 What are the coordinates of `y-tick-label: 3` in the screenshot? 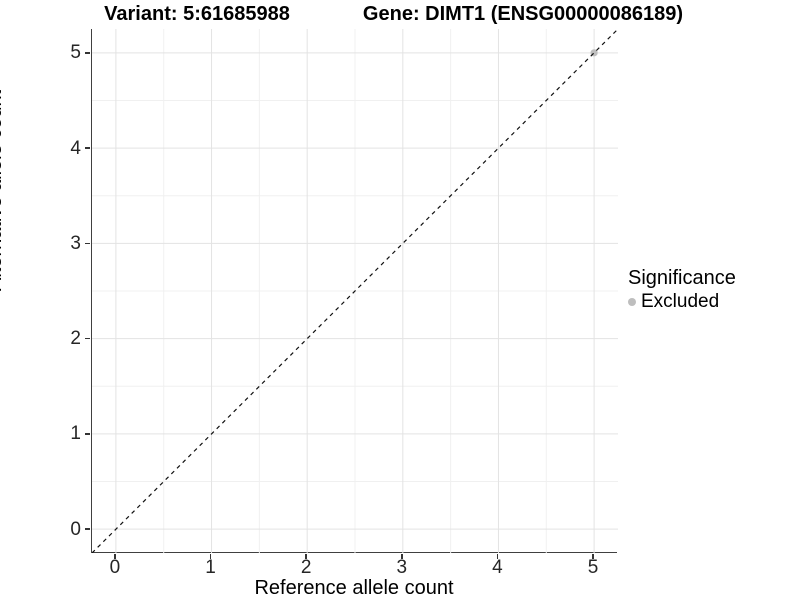 It's located at (75, 243).